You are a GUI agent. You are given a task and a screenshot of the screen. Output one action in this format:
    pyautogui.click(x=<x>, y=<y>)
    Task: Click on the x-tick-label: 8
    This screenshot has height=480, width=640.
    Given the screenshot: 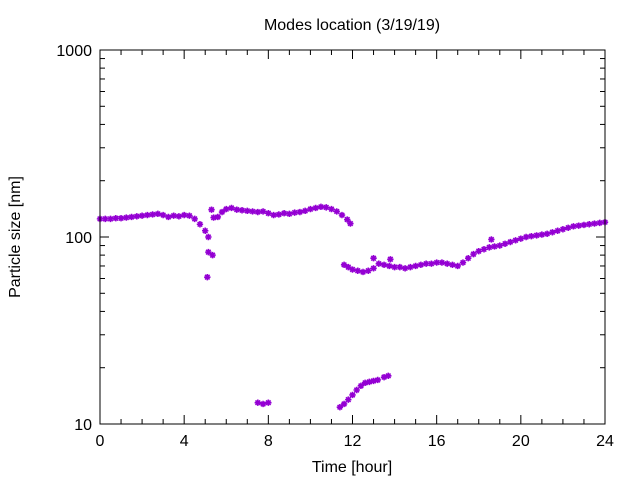 What is the action you would take?
    pyautogui.click(x=268, y=441)
    